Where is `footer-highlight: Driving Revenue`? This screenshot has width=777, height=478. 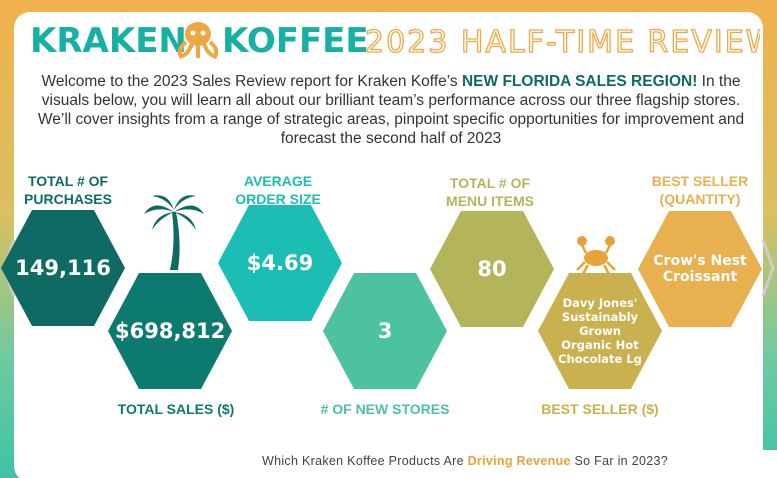 footer-highlight: Driving Revenue is located at coordinates (519, 461).